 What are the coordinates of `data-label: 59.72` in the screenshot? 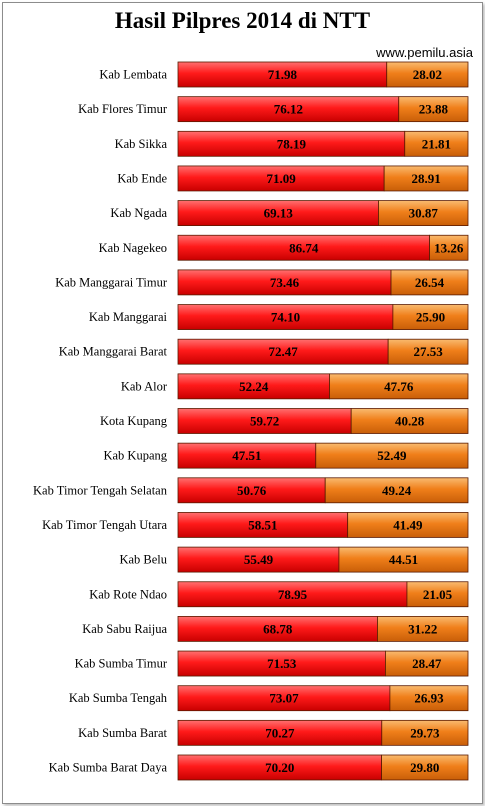 It's located at (264, 421).